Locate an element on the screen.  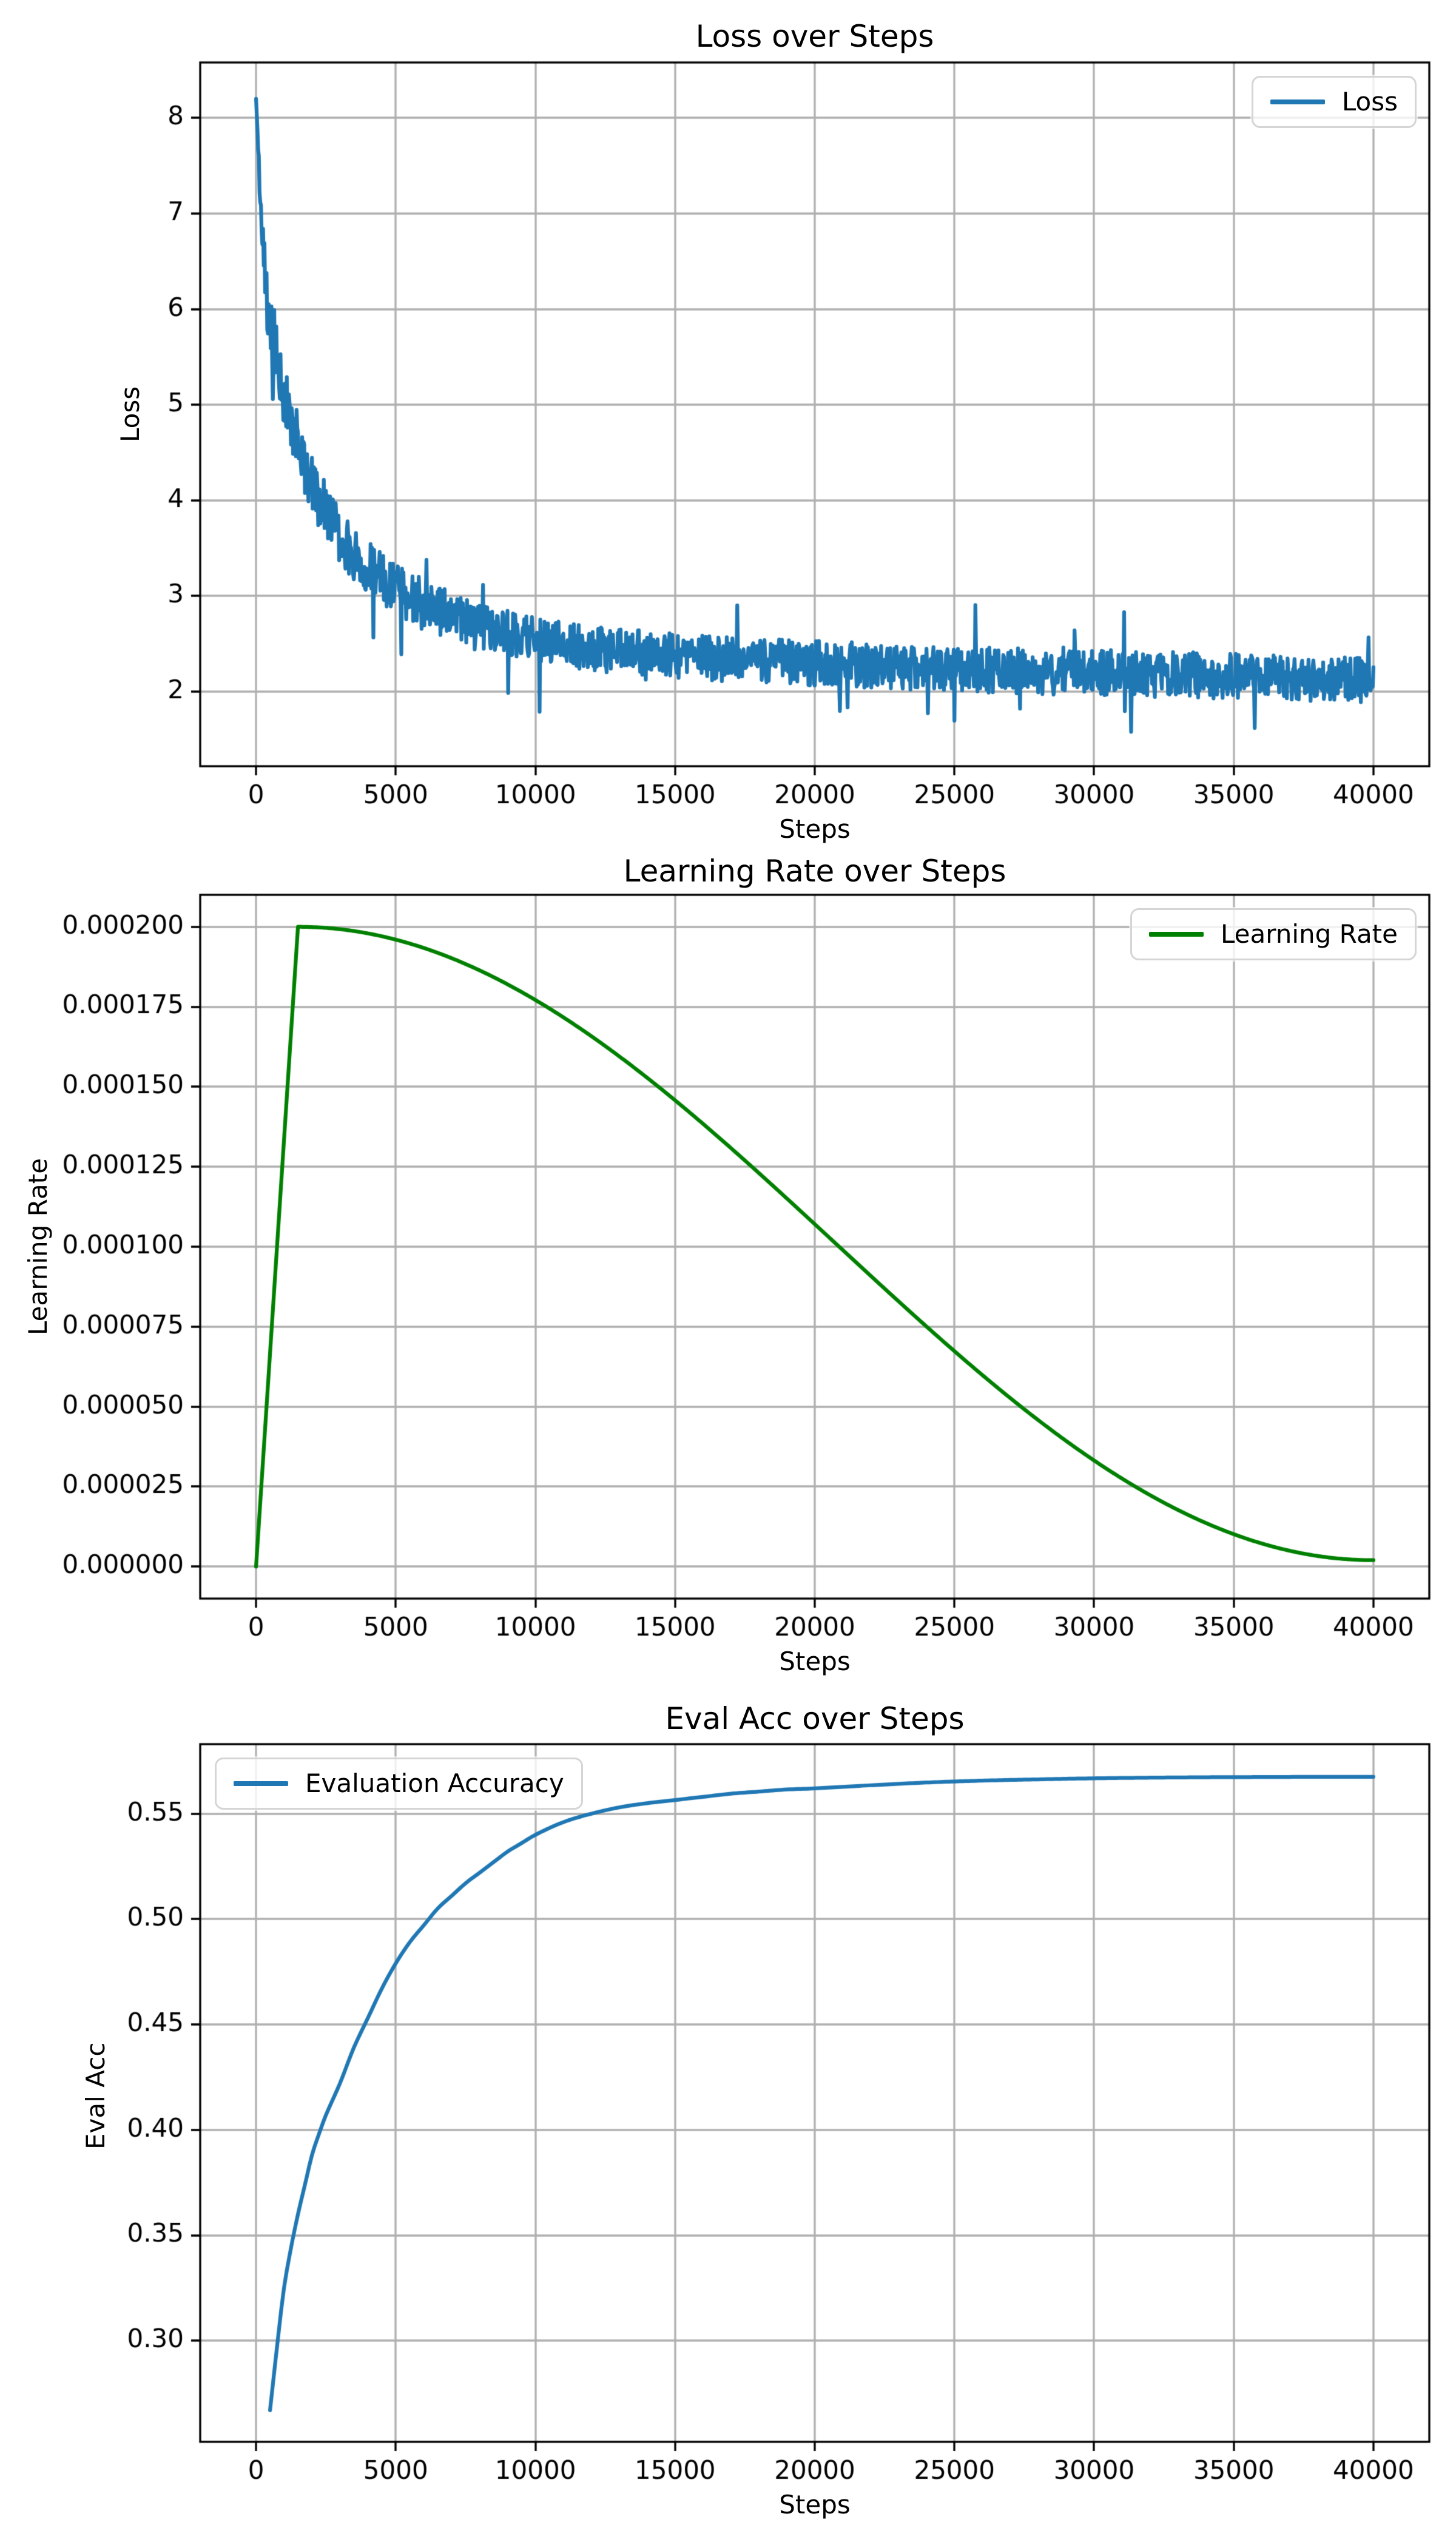
legend: Learning Rate is located at coordinates (1273, 934).